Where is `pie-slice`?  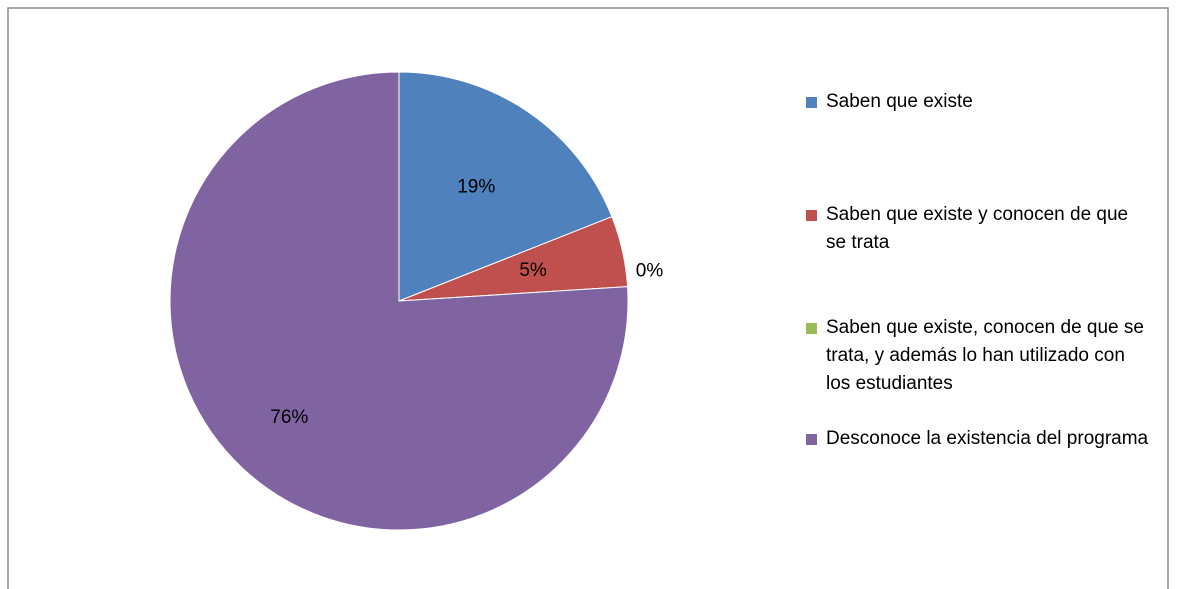
pie-slice is located at coordinates (505, 186).